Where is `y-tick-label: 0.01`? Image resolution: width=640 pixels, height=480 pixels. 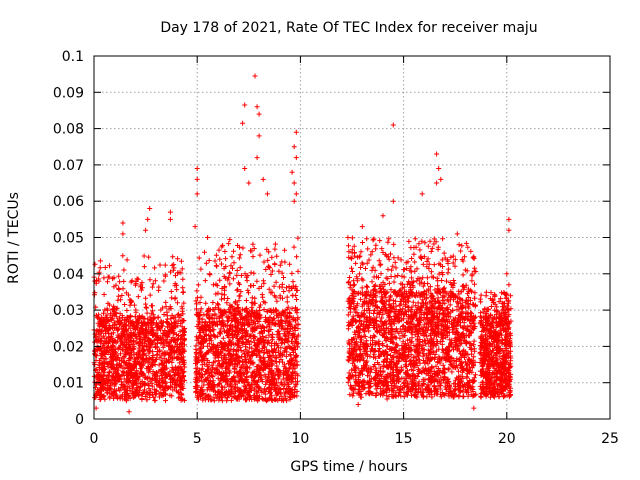 y-tick-label: 0.01 is located at coordinates (68, 384).